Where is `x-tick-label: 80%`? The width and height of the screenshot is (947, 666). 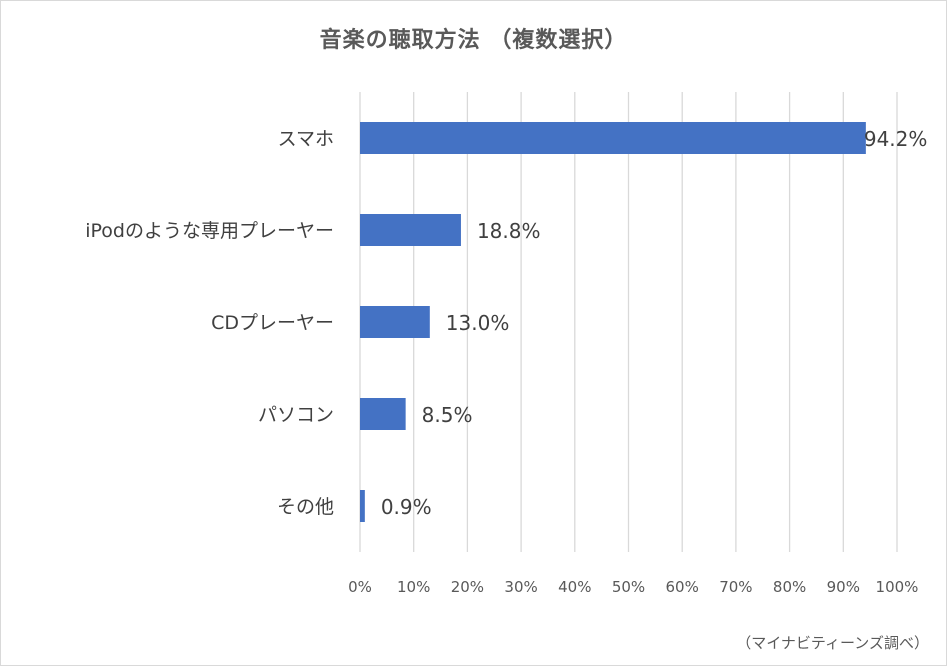
x-tick-label: 80% is located at coordinates (789, 587).